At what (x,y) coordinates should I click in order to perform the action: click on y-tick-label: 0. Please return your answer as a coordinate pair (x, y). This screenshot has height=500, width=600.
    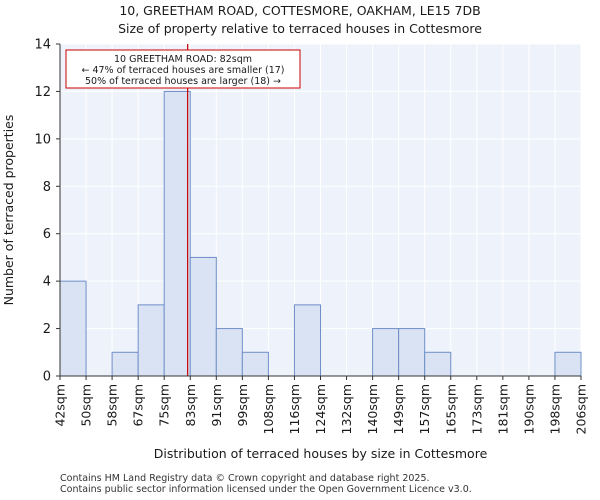
    Looking at the image, I should click on (47, 377).